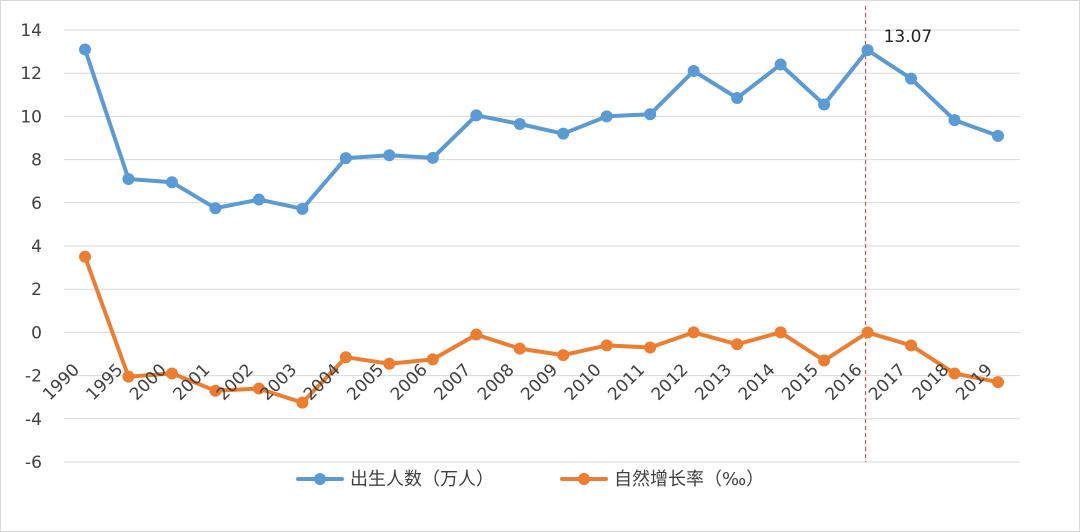  Describe the element at coordinates (476, 115) in the screenshot. I see `data-point-series-1-2007` at that location.